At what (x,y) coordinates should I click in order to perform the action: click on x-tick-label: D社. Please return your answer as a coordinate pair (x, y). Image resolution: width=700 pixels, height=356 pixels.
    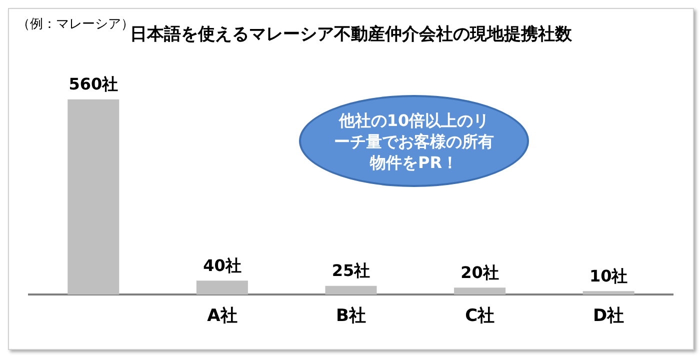
    Looking at the image, I should click on (608, 316).